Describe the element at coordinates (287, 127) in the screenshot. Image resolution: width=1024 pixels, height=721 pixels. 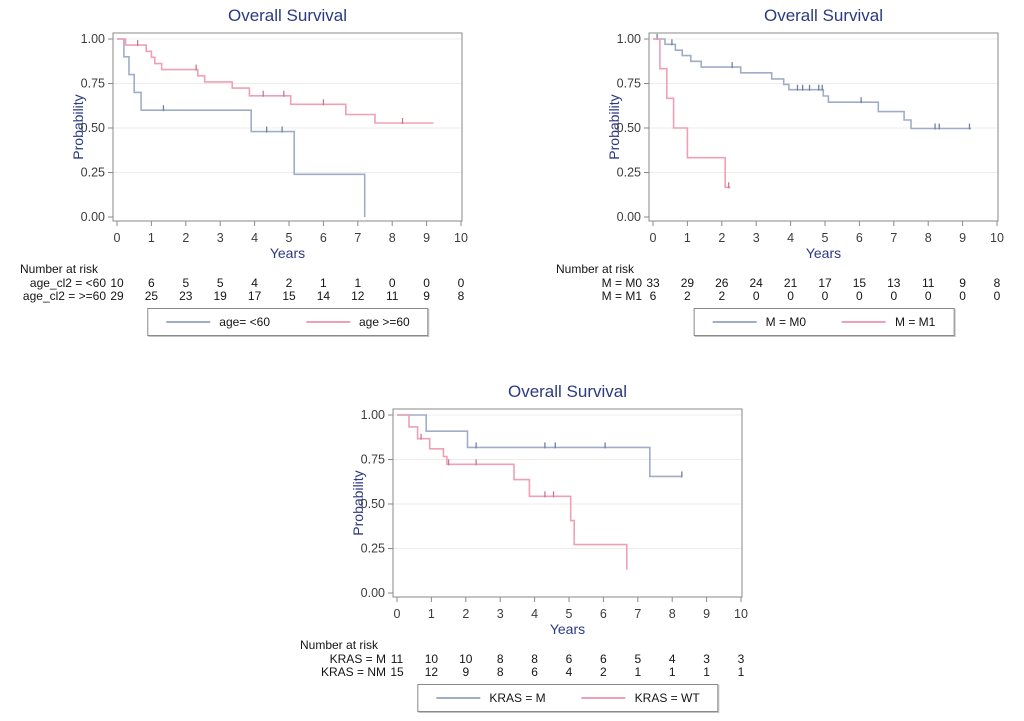
I see `plot-frame` at that location.